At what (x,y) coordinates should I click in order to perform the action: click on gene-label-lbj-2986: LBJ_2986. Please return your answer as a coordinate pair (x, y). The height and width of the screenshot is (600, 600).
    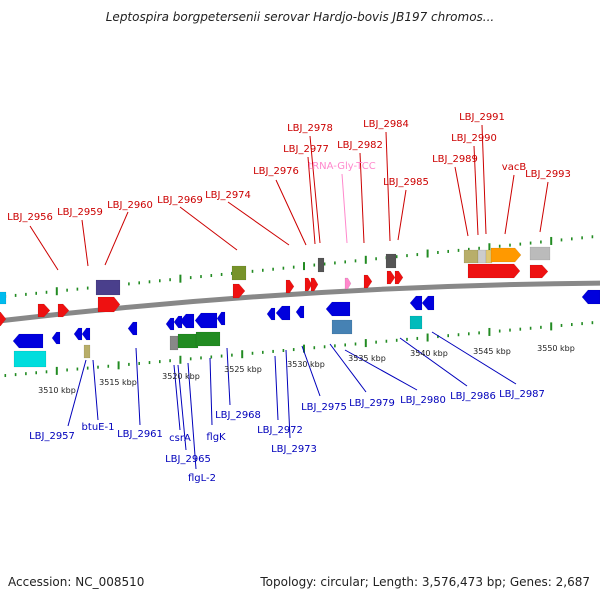
    Looking at the image, I should click on (473, 396).